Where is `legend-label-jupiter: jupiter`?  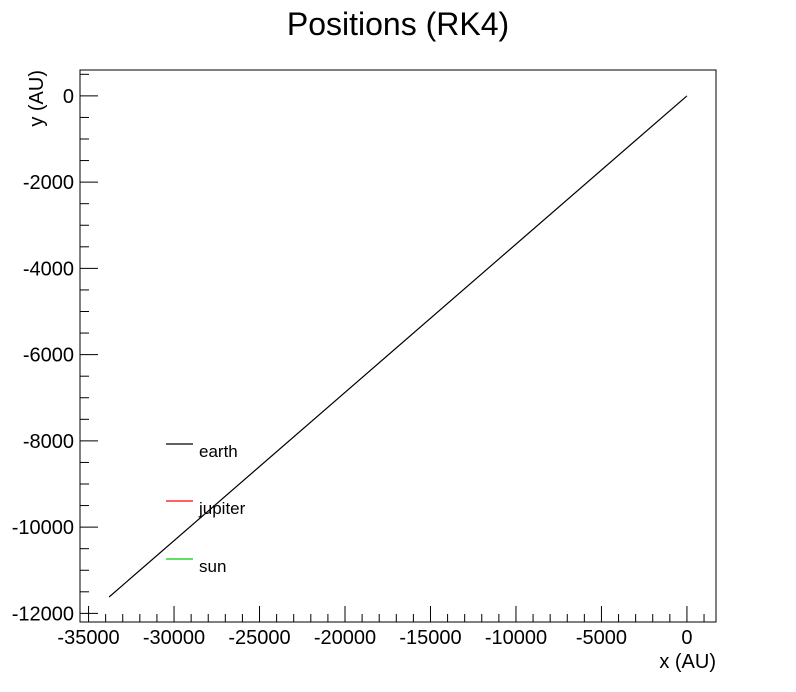
legend-label-jupiter: jupiter is located at coordinates (222, 508).